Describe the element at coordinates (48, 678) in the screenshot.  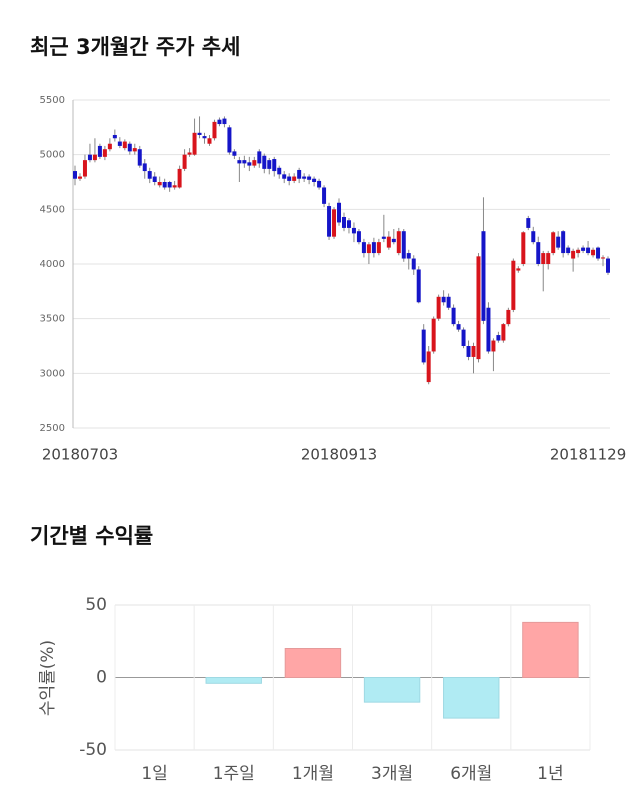
I see `y-axis-label: 수익률(%)` at that location.